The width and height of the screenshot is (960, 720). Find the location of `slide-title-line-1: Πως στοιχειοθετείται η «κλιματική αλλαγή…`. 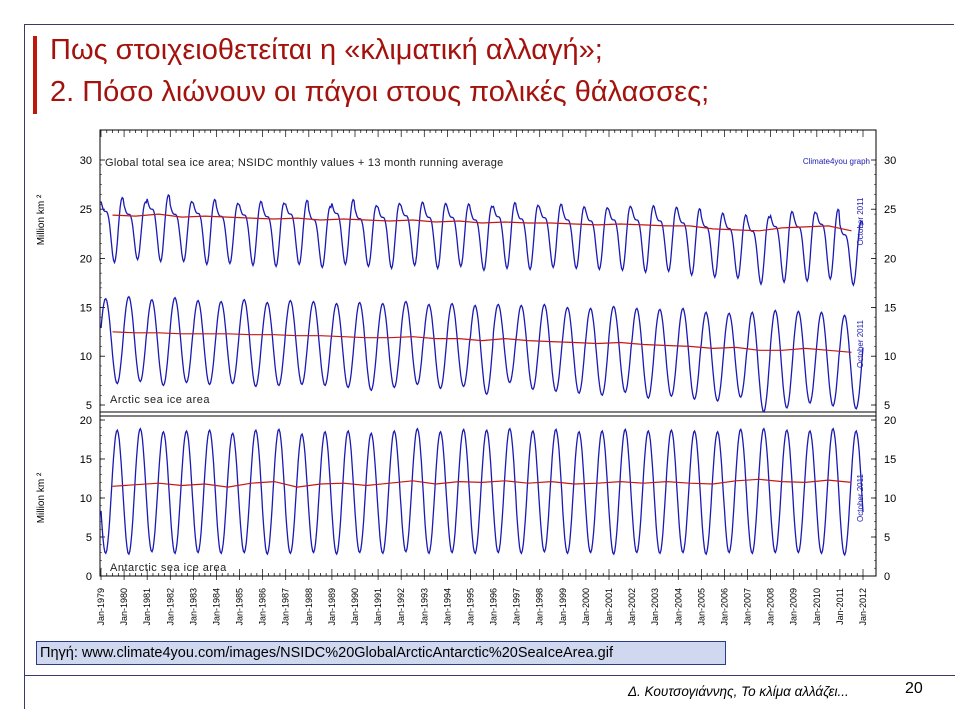

slide-title-line-1: Πως στοιχειοθετείται η «κλιματική αλλαγή… is located at coordinates (326, 50).